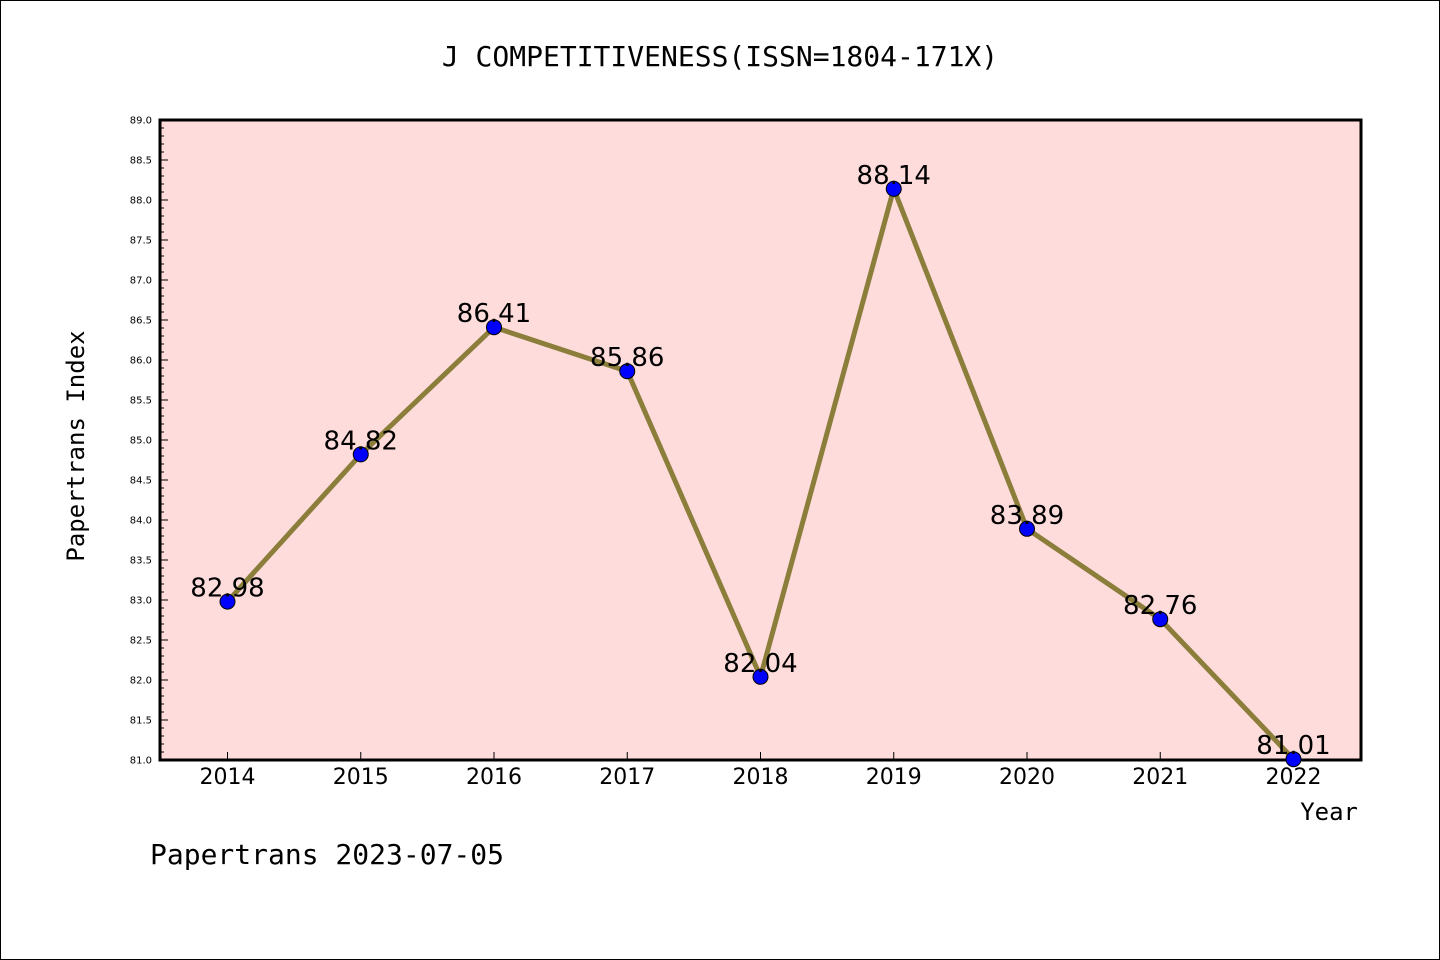  What do you see at coordinates (1027, 516) in the screenshot?
I see `data-label: 83.89` at bounding box center [1027, 516].